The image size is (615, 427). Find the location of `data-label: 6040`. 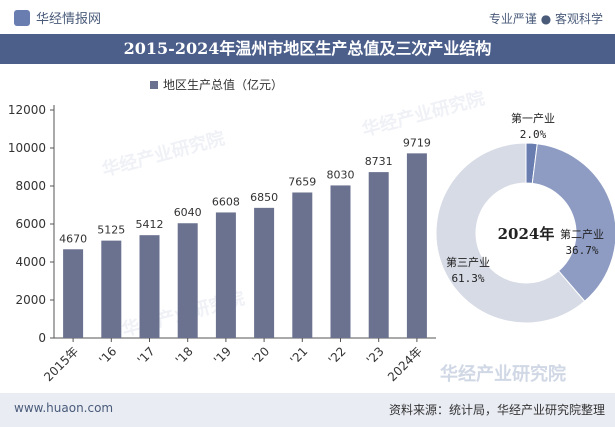

data-label: 6040 is located at coordinates (188, 212).